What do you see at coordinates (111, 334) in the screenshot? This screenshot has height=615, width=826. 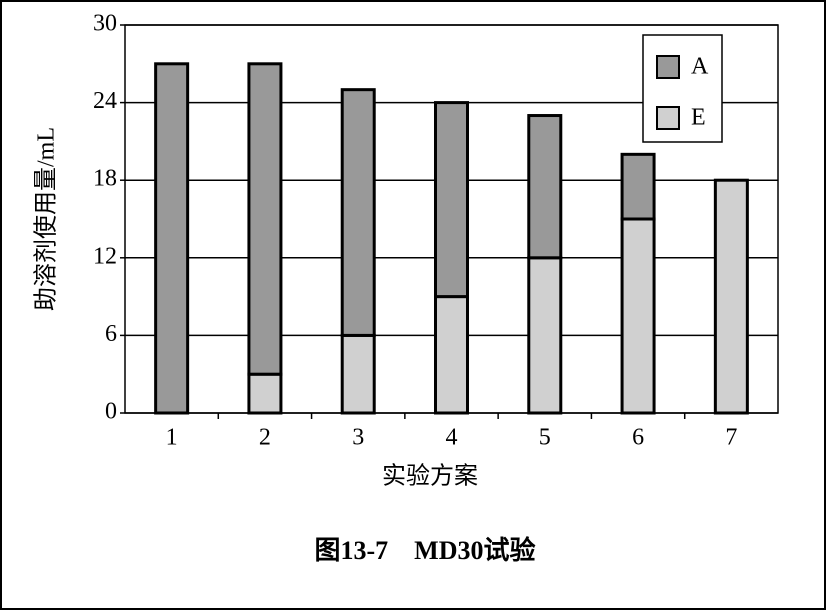 I see `y-tick-label: 6` at bounding box center [111, 334].